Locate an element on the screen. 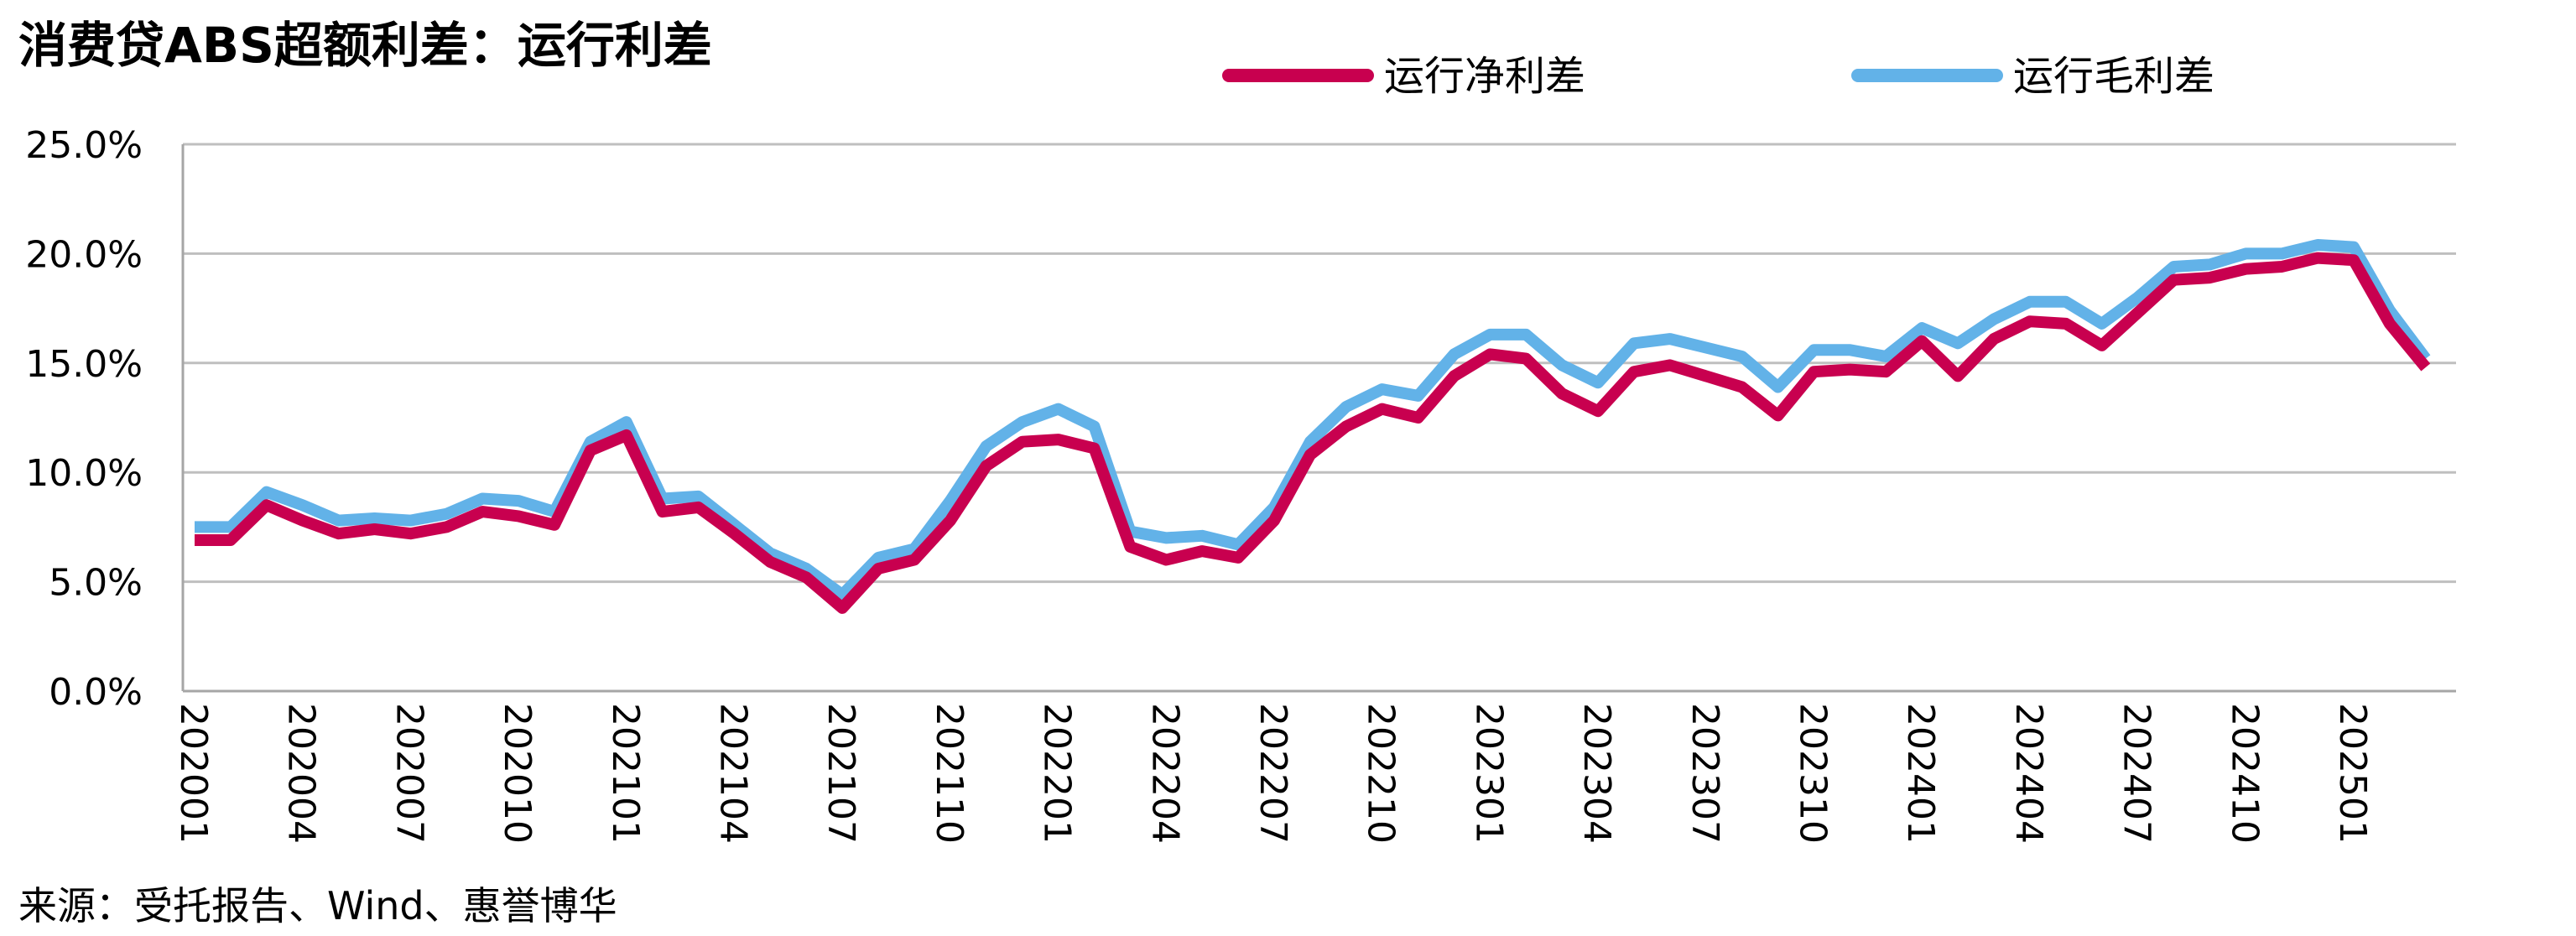  x-tick-group: 202410 is located at coordinates (2244, 773).